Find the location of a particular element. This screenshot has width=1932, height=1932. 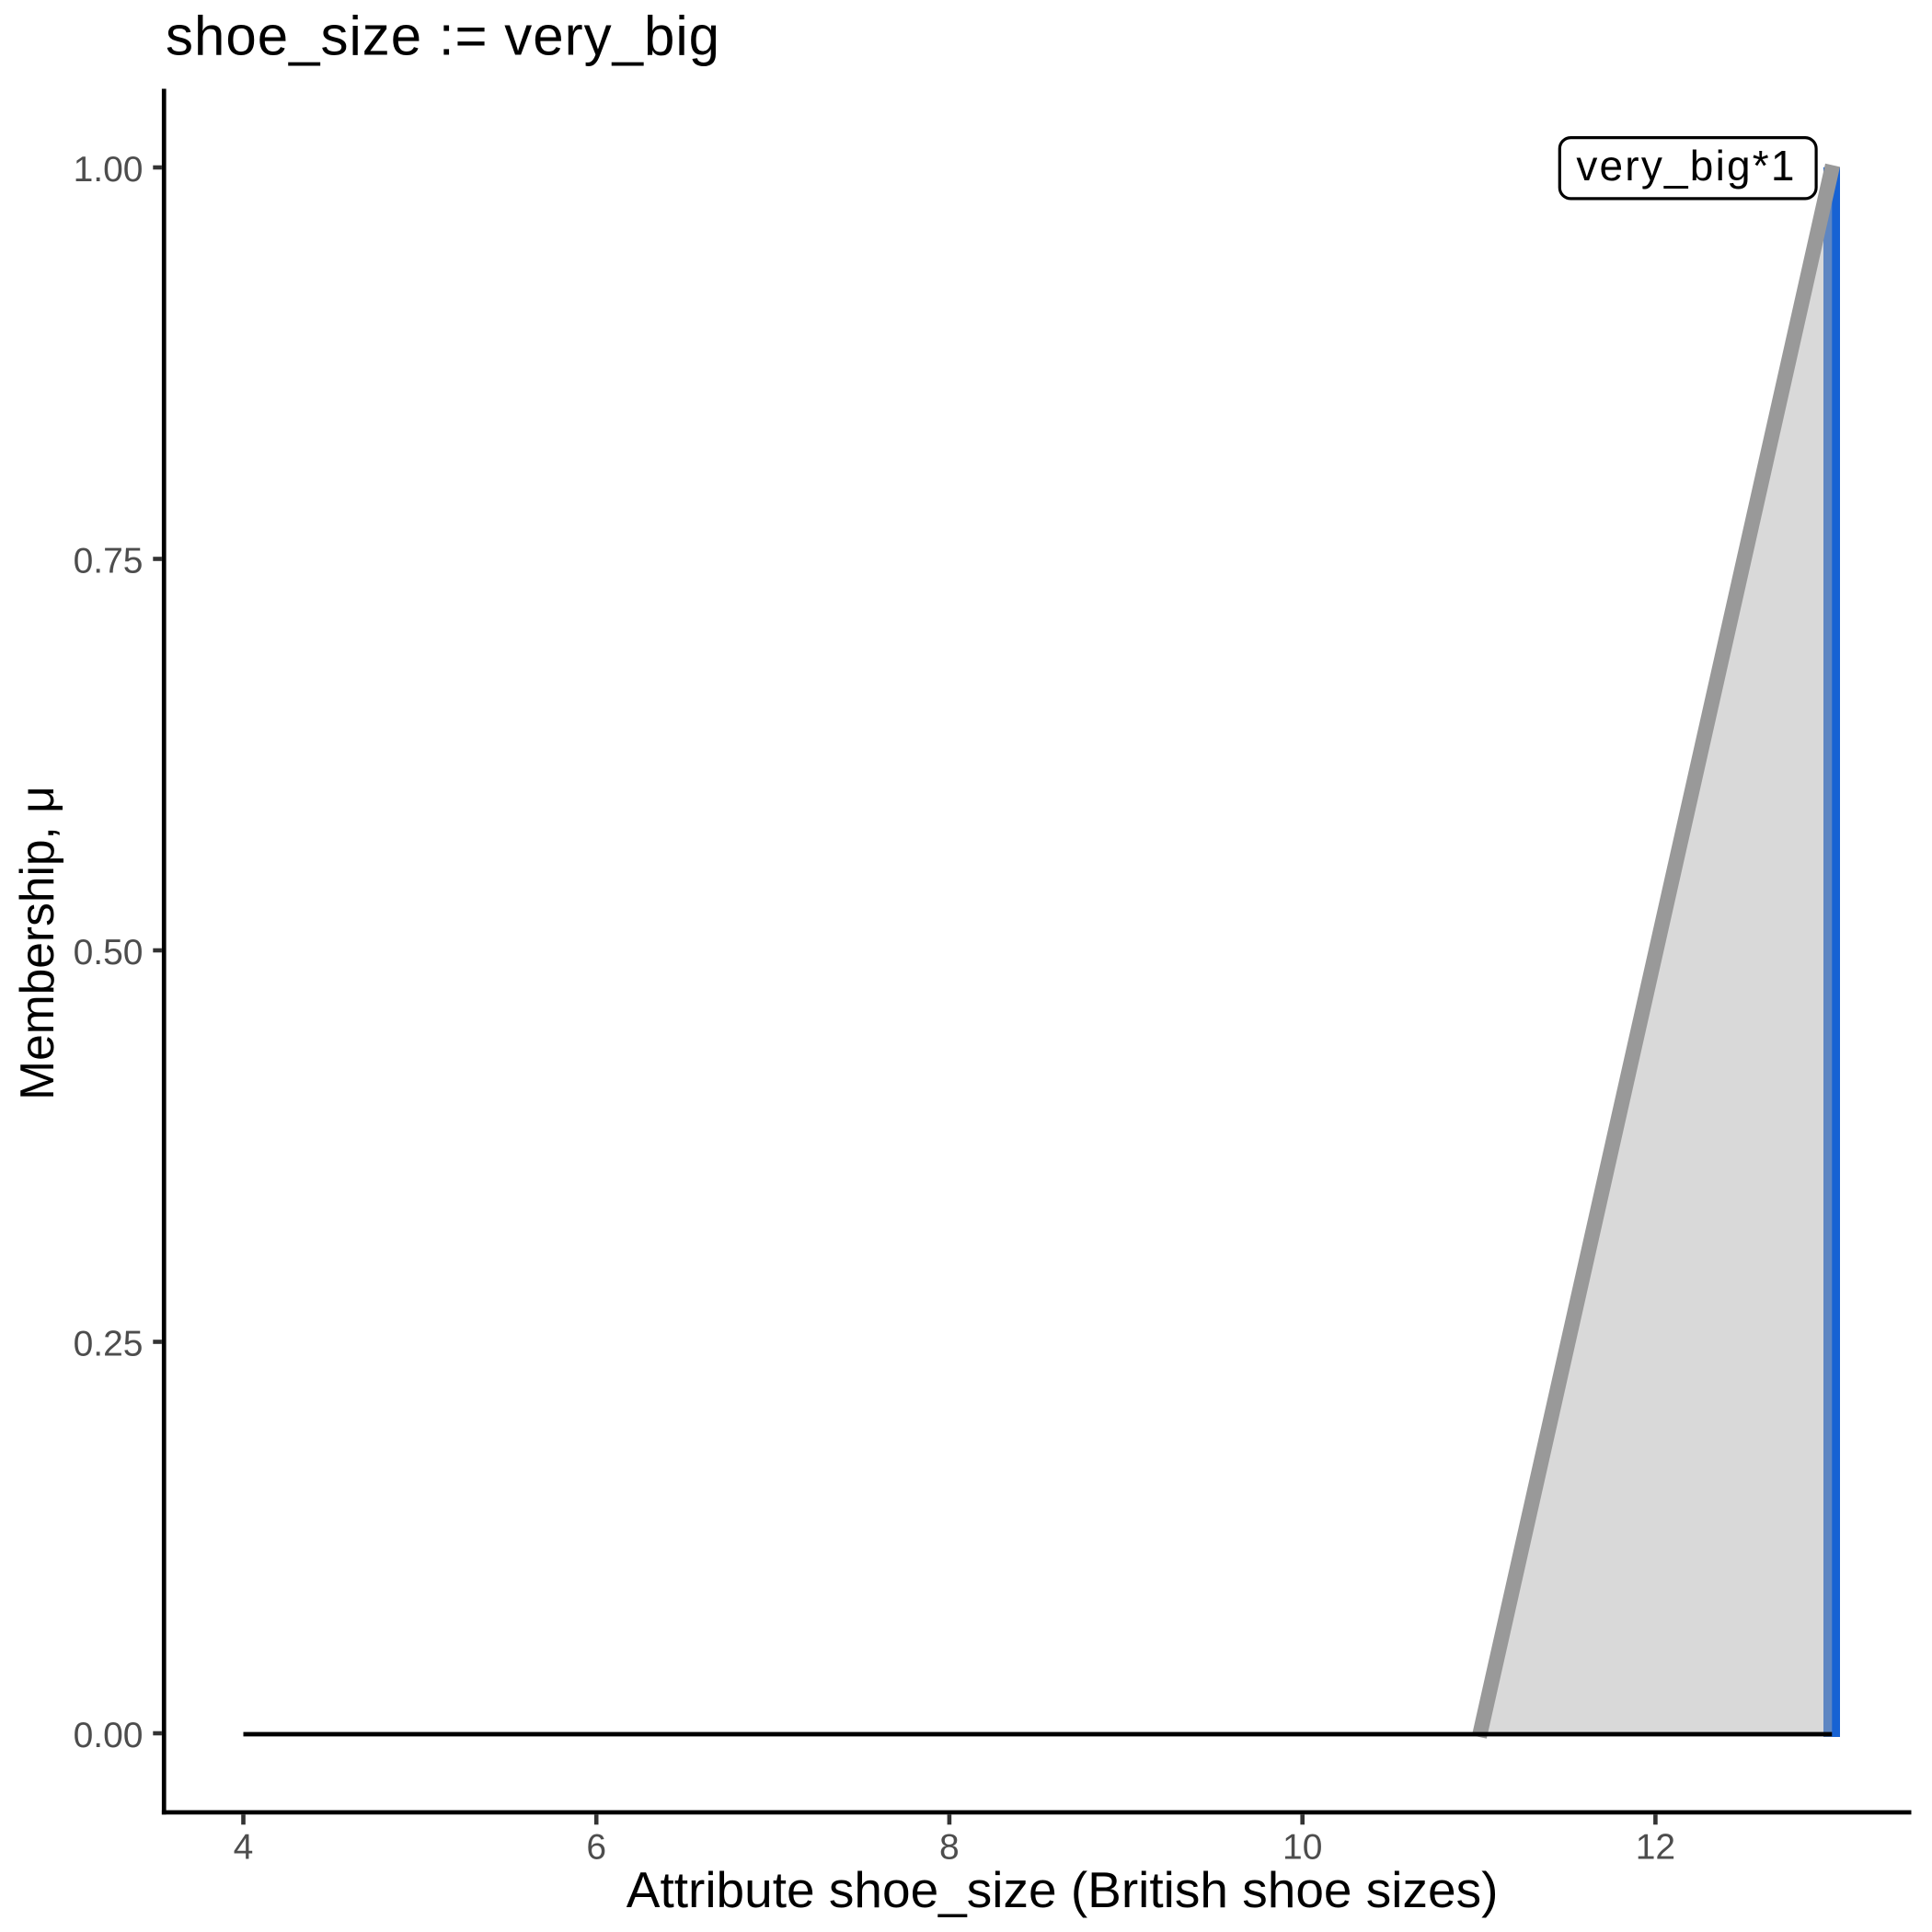

svg-text: shoe_size := very_big is located at coordinates (443, 36).